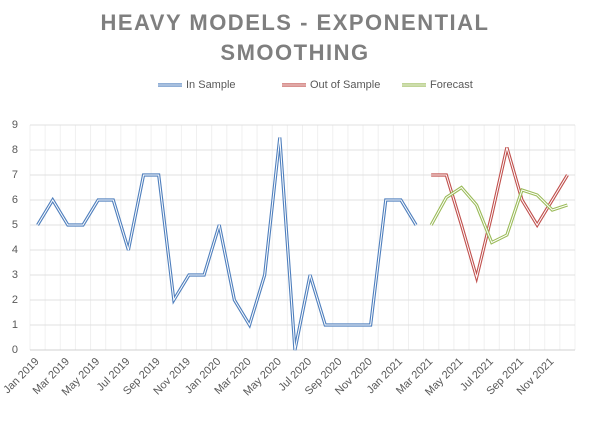 Image resolution: width=590 pixels, height=426 pixels. Describe the element at coordinates (15, 325) in the screenshot. I see `y-tick-label: 1` at that location.